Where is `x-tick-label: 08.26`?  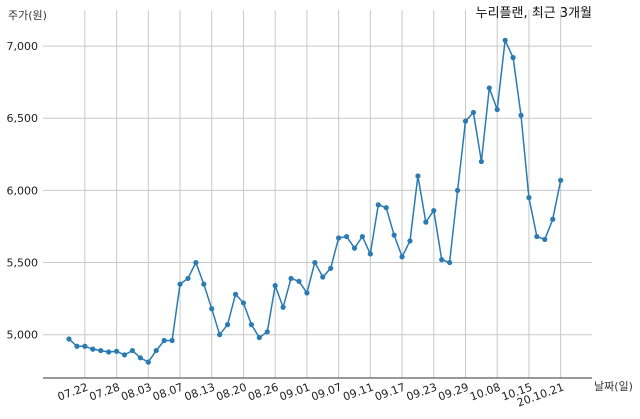
x-tick-label: 08.26 is located at coordinates (263, 392).